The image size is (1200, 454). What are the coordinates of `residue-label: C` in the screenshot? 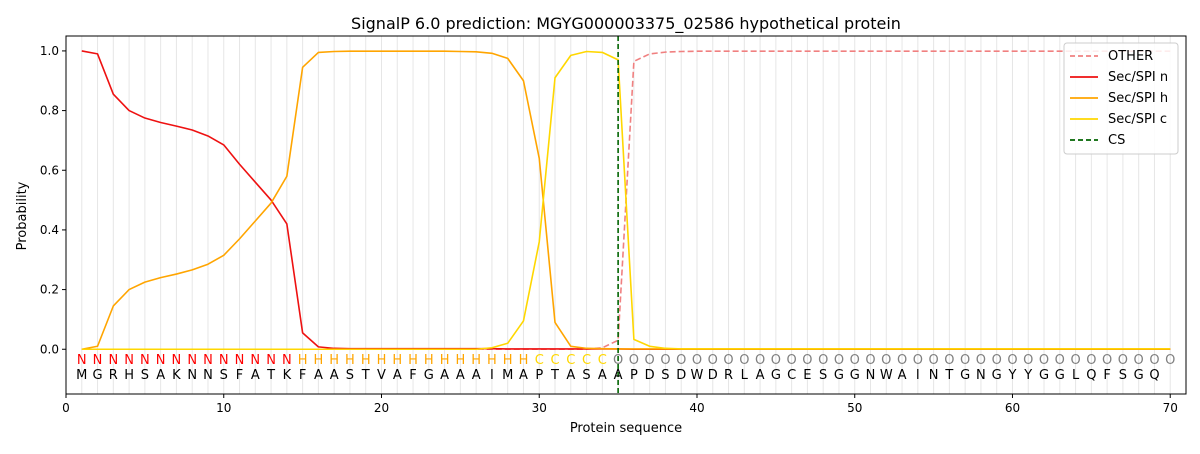 It's located at (570, 360).